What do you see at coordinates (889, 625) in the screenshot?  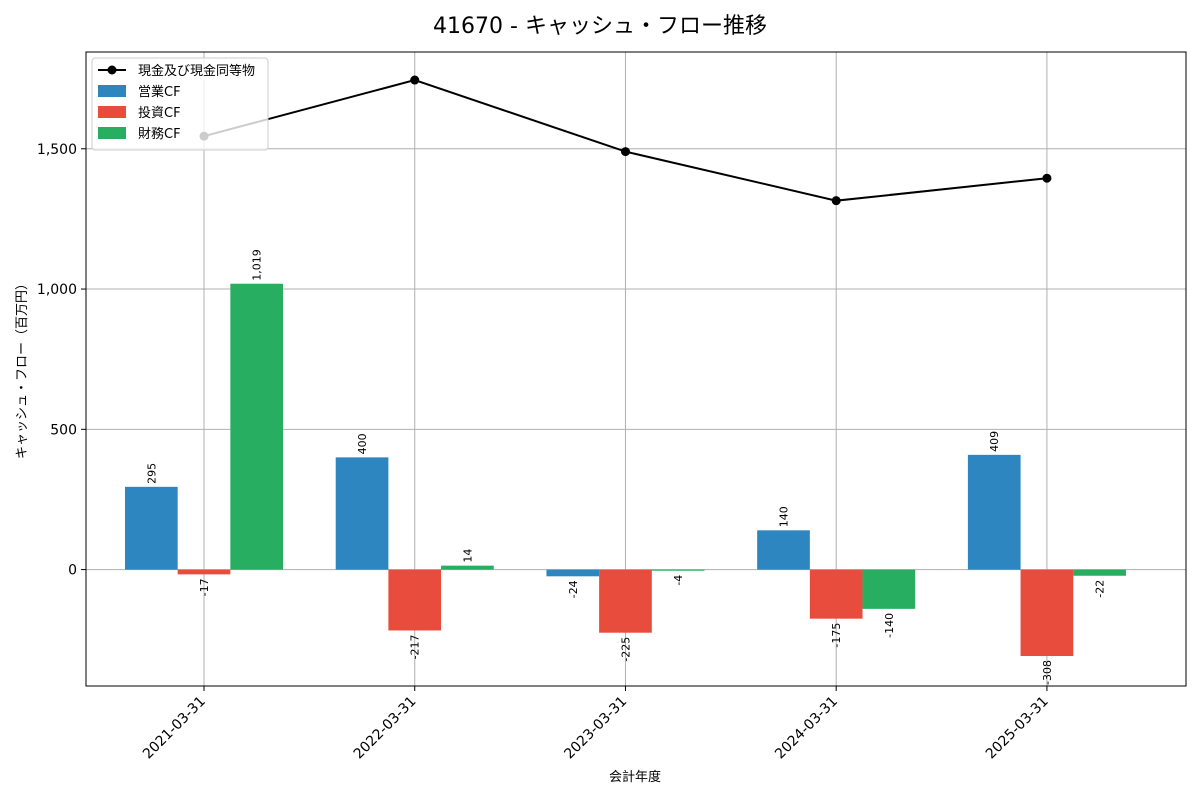 I see `data-label: -140` at bounding box center [889, 625].